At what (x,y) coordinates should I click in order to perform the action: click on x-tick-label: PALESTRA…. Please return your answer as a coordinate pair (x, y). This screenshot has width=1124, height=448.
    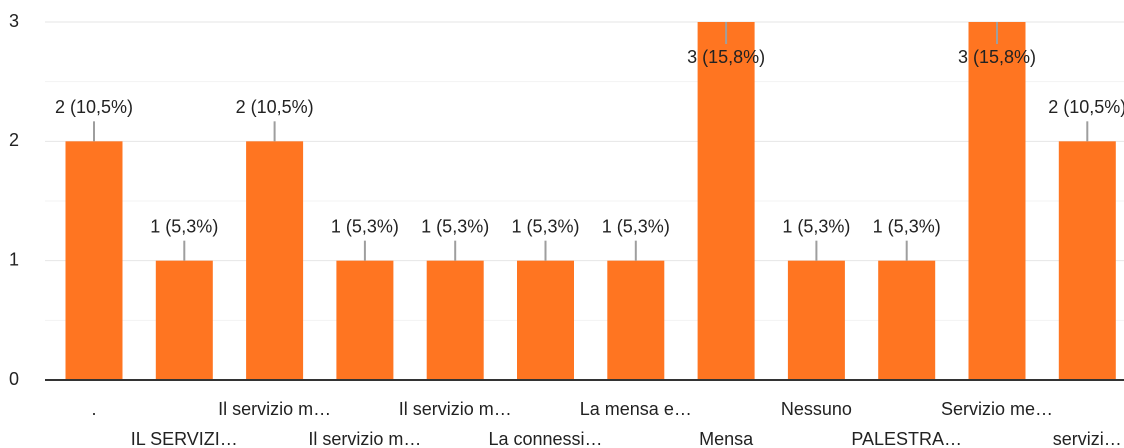
    Looking at the image, I should click on (906, 438).